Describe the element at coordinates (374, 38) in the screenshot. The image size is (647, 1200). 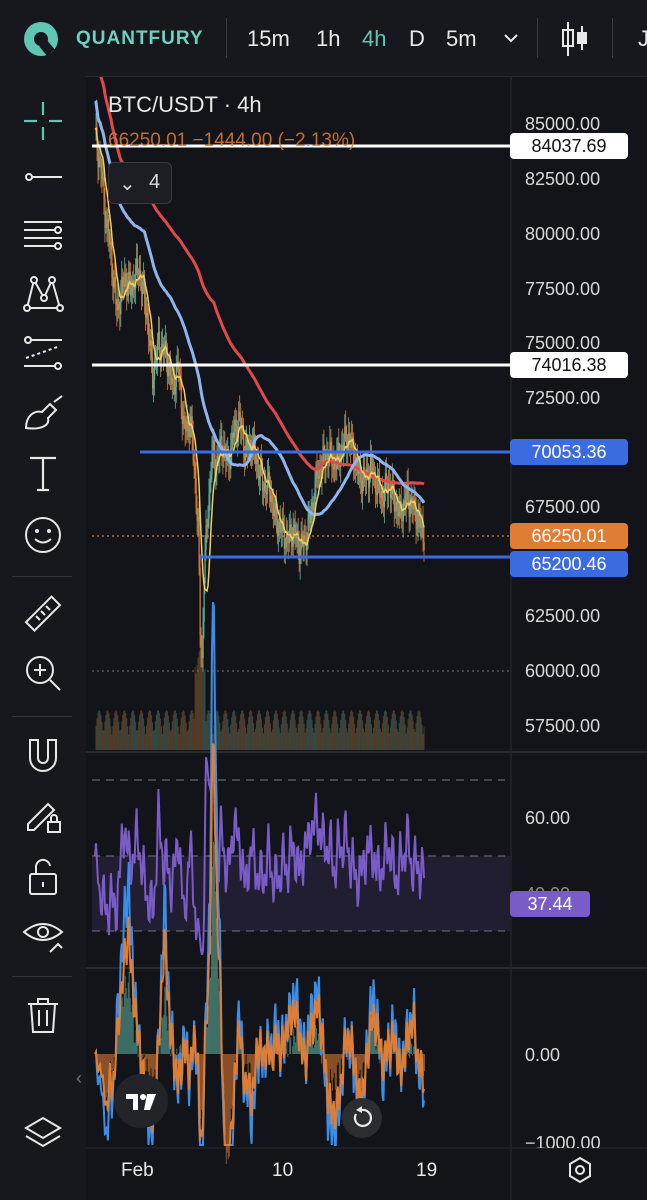
I see `timeframe-4h: 4h` at that location.